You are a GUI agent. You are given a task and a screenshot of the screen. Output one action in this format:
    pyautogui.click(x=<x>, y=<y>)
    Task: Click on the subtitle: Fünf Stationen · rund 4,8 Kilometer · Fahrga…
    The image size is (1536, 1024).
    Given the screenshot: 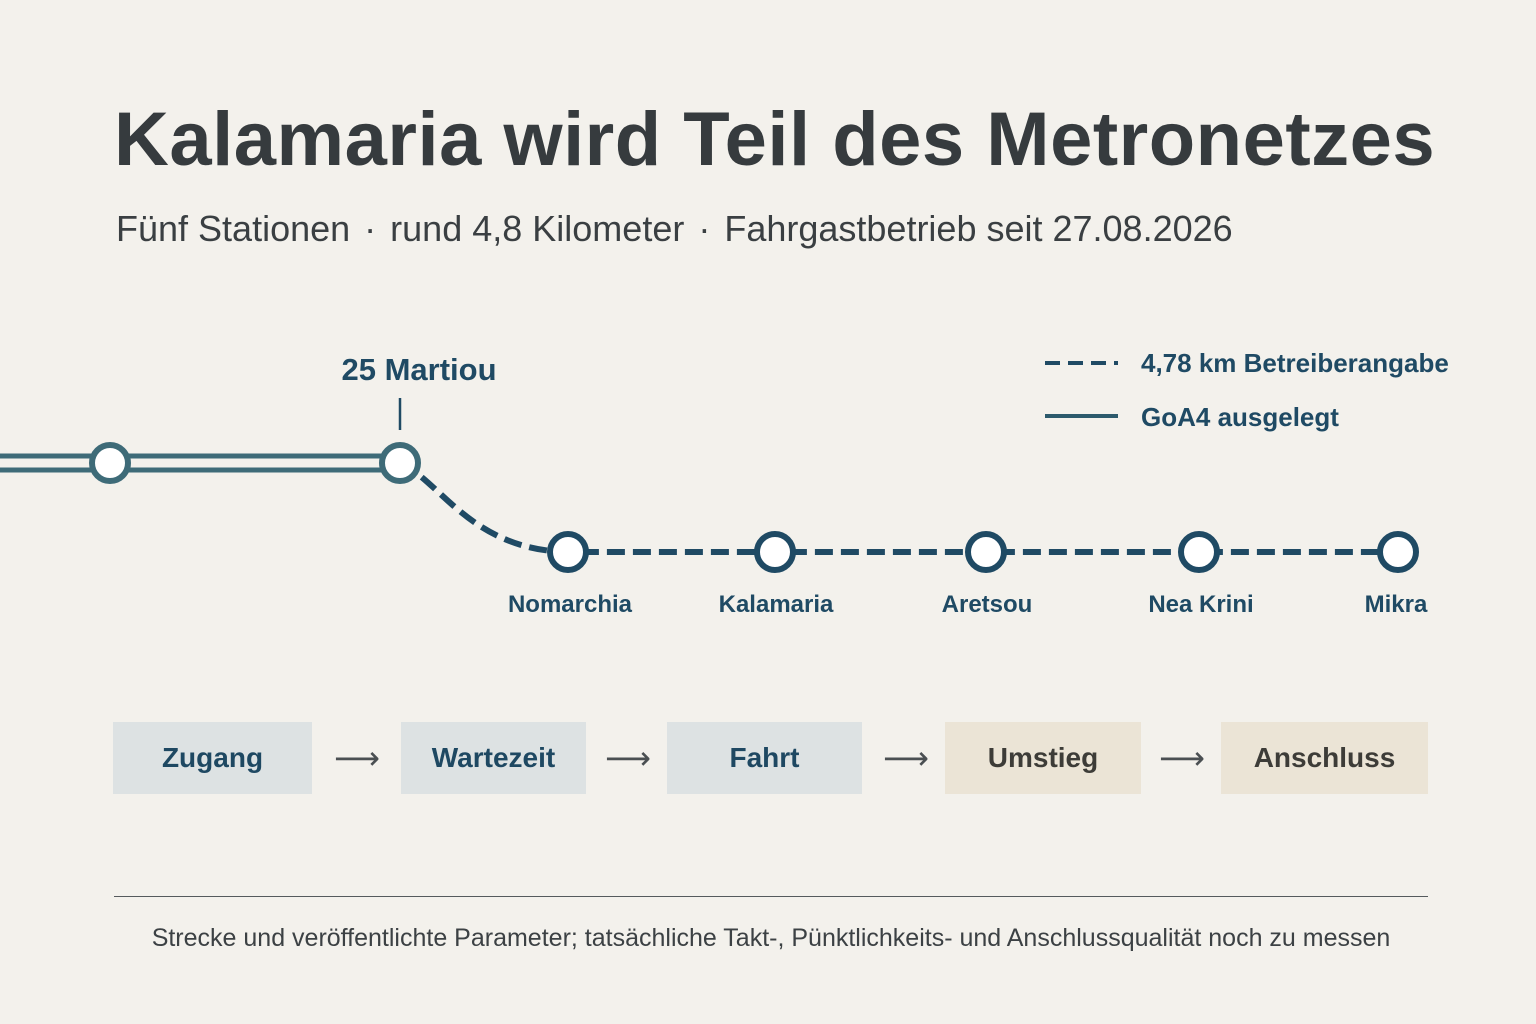 What is the action you would take?
    pyautogui.click(x=674, y=229)
    